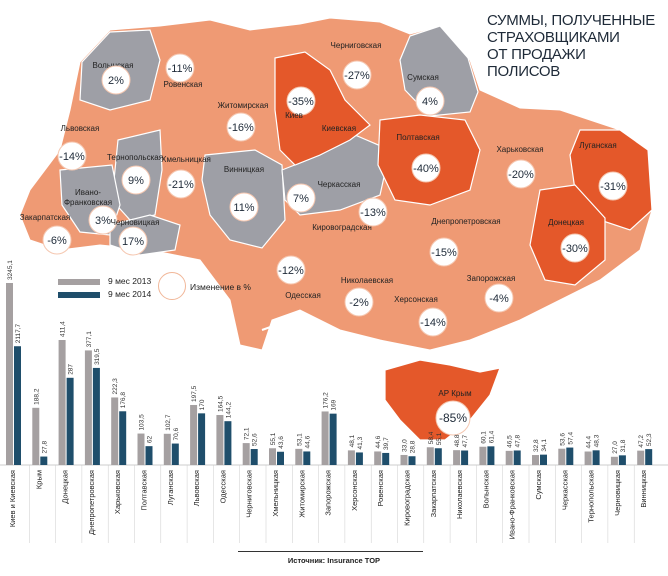 The height and width of the screenshot is (576, 668). I want to click on region-label-3: Черниговская, so click(356, 45).